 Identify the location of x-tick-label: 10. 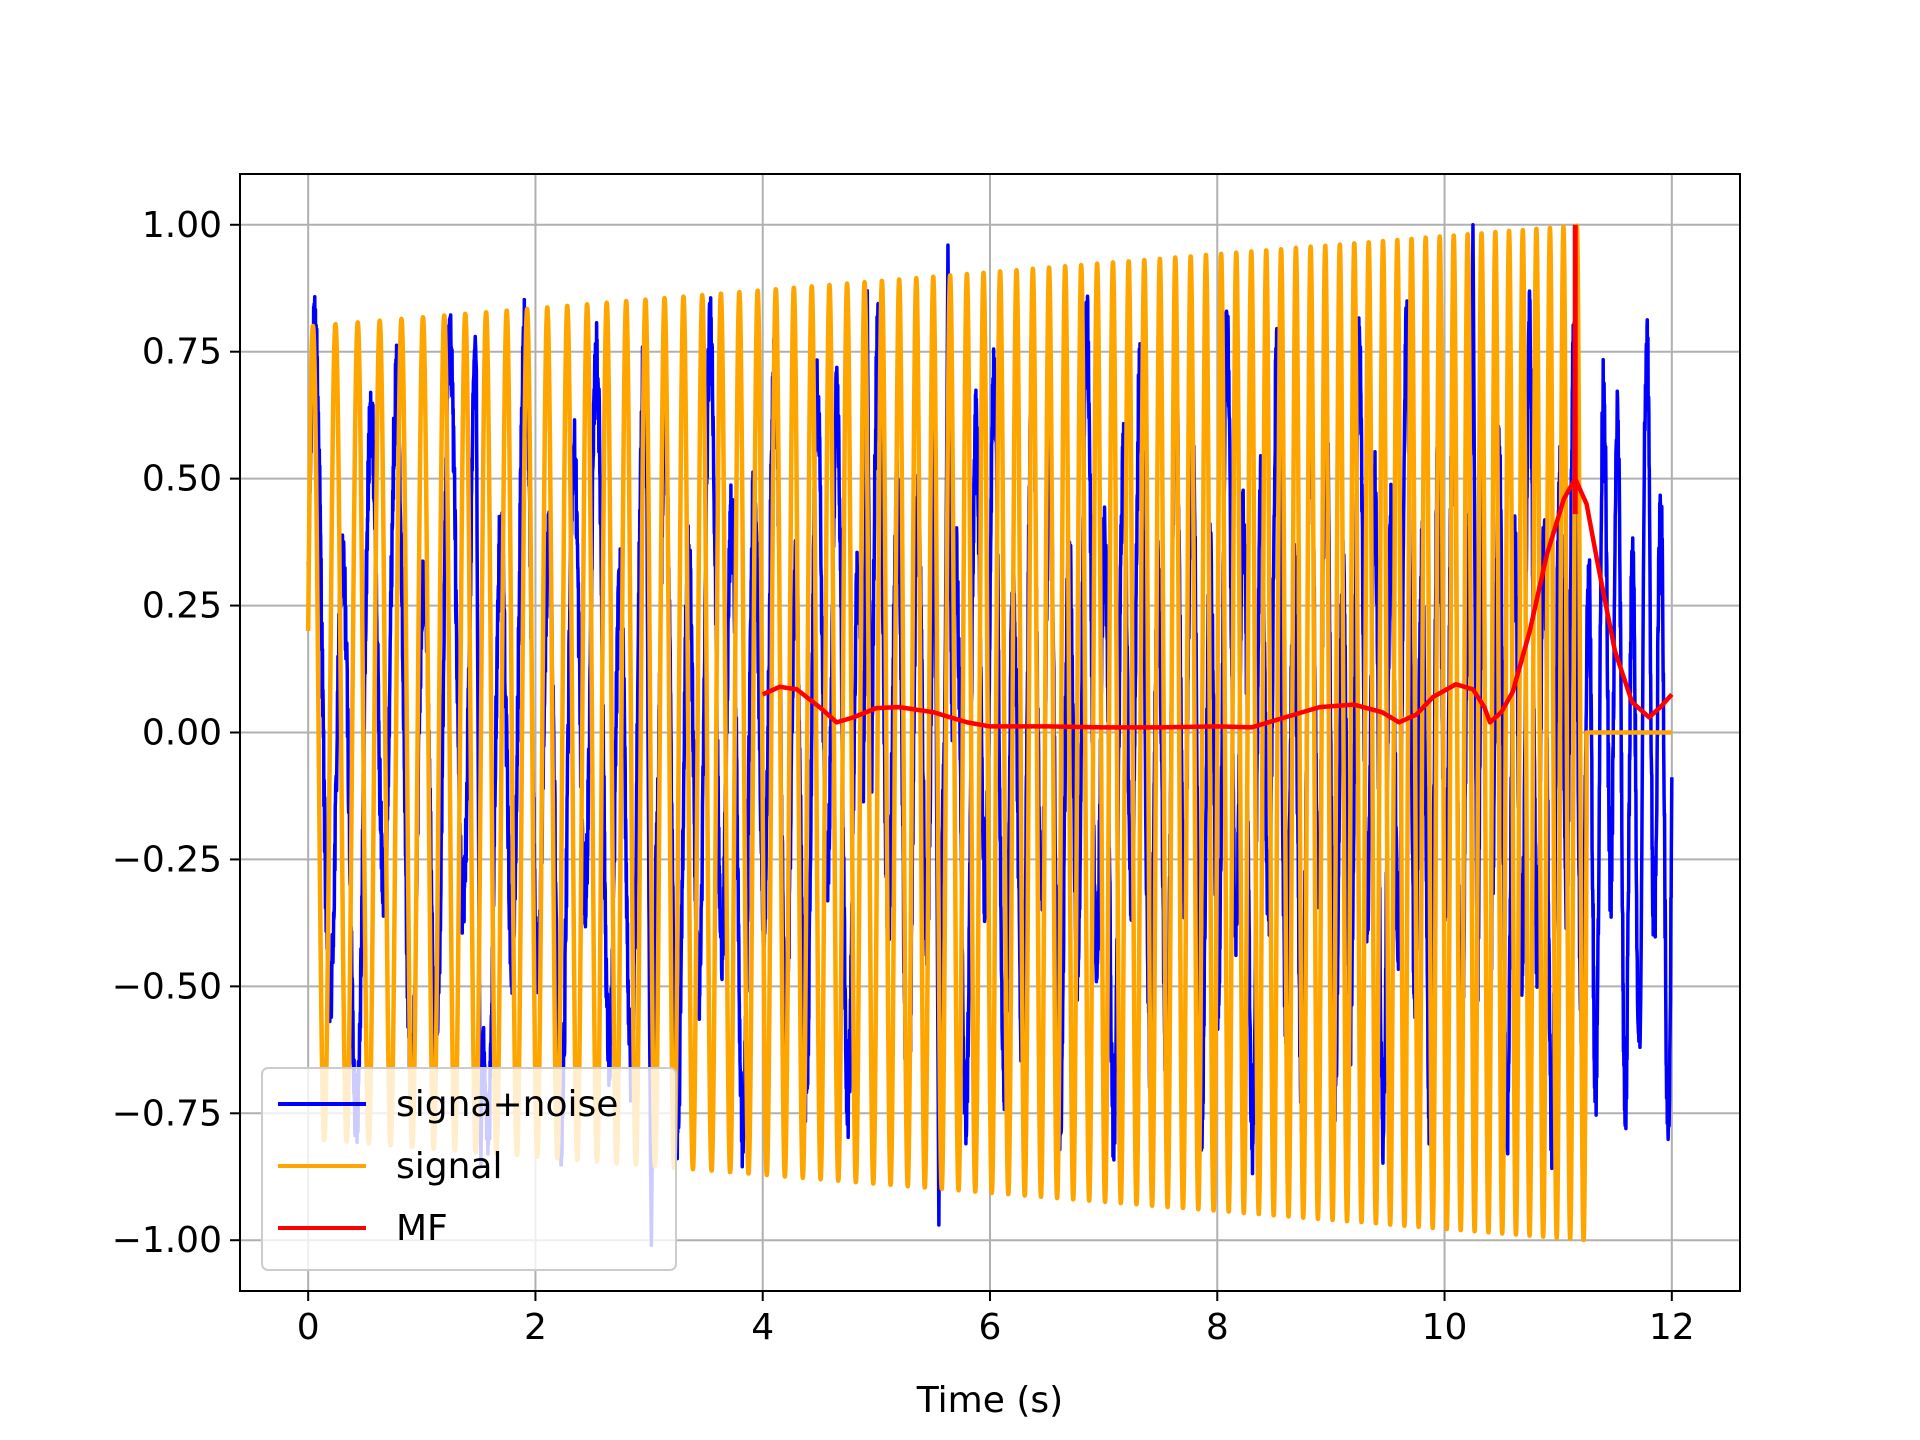
(1445, 1327).